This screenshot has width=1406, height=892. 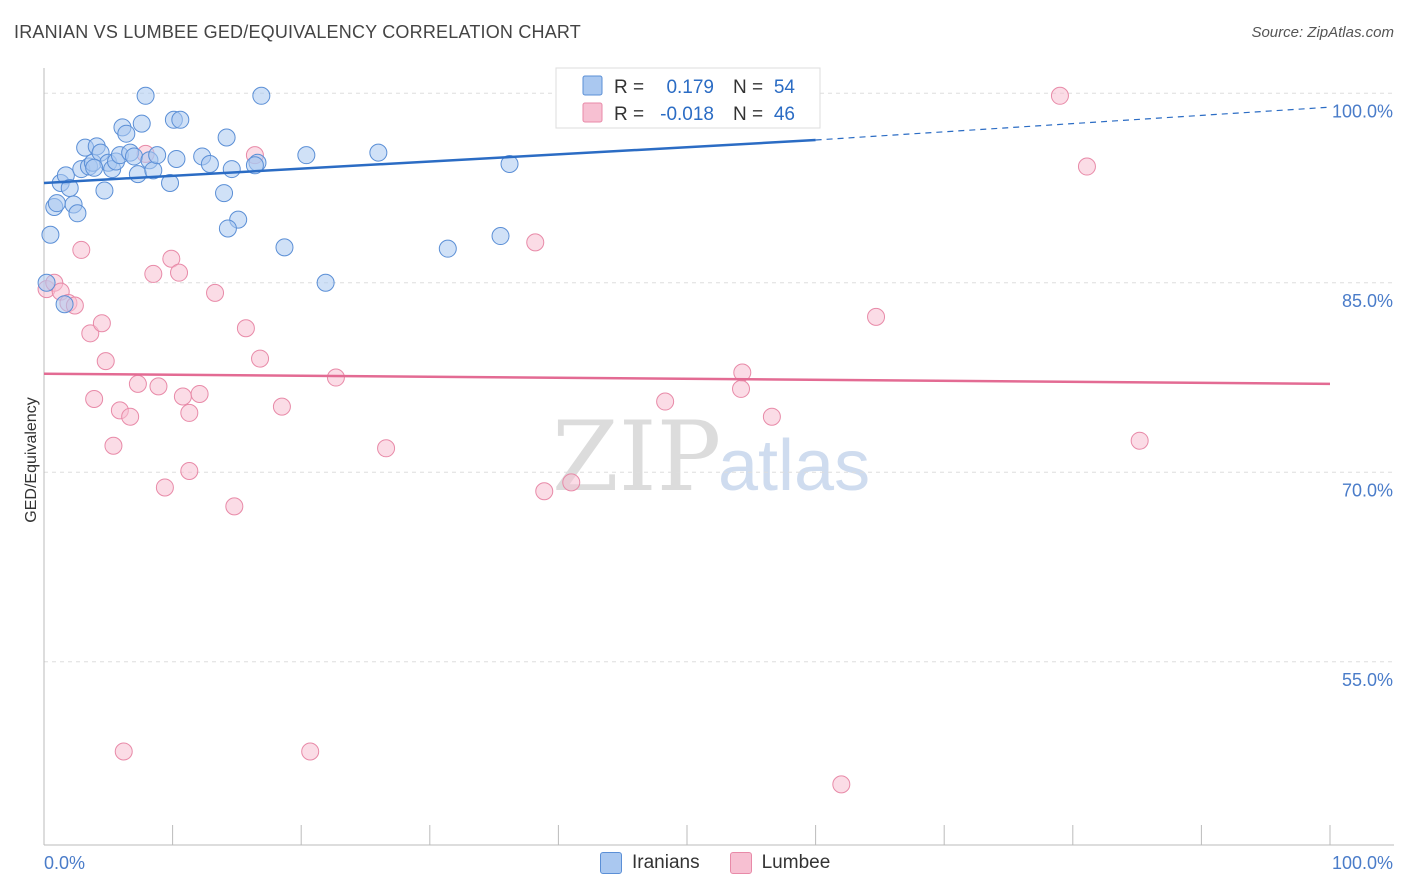 I want to click on swatch-iranians, so click(x=611, y=863).